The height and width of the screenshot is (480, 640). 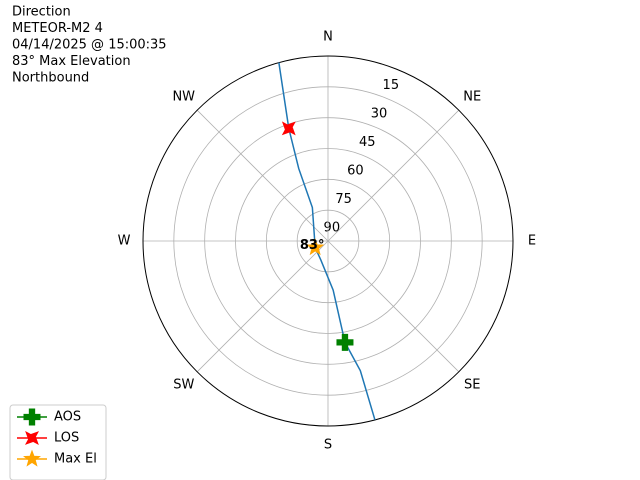 I want to click on track-line, so click(x=327, y=241).